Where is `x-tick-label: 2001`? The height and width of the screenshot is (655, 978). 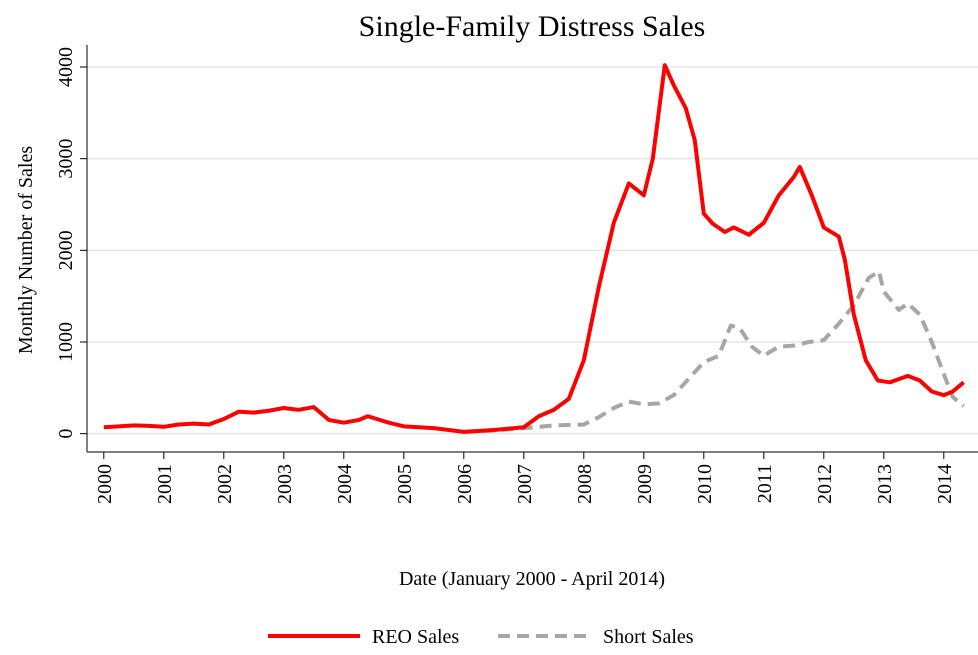
x-tick-label: 2001 is located at coordinates (165, 484).